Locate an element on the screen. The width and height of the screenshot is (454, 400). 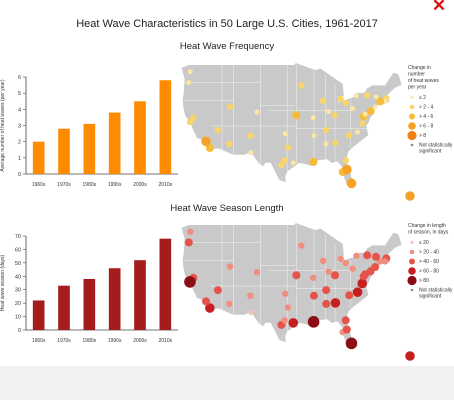
legend-title: Change in is located at coordinates (419, 68).